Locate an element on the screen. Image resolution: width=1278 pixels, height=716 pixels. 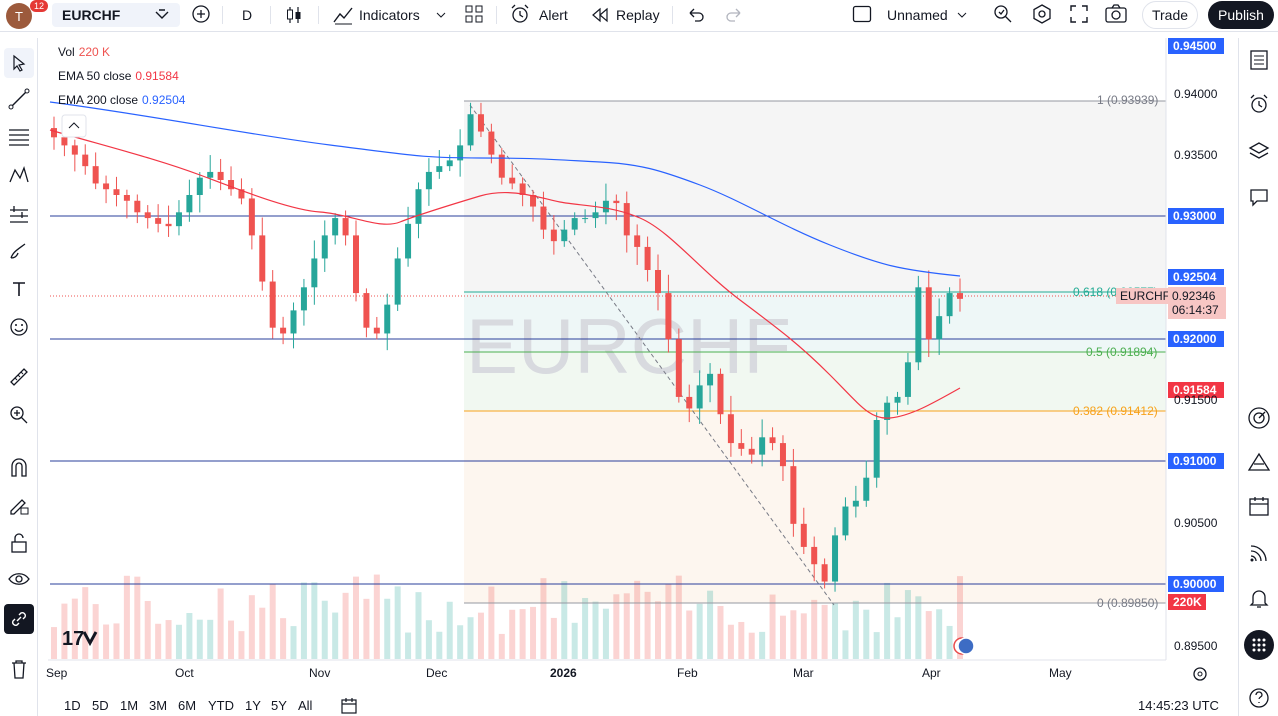
keep-drawing-tool is located at coordinates (19, 505).